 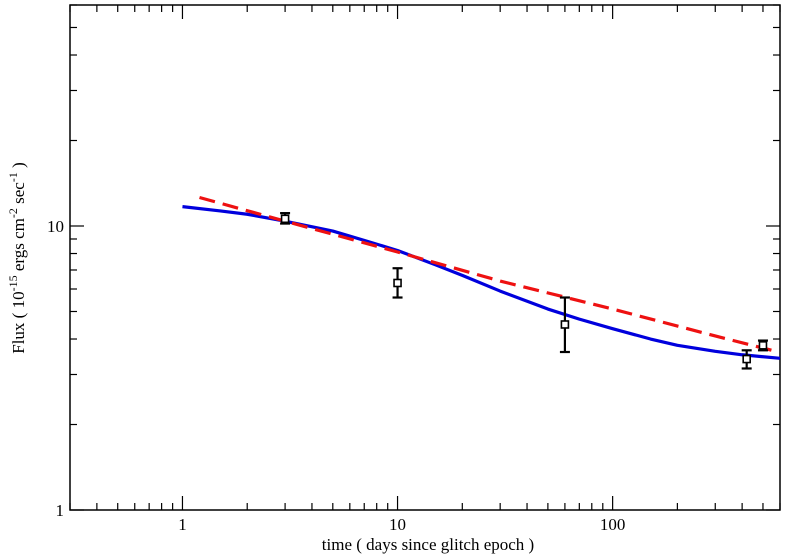 I want to click on y-axis-label-mid: ergs cm, so click(x=18, y=246).